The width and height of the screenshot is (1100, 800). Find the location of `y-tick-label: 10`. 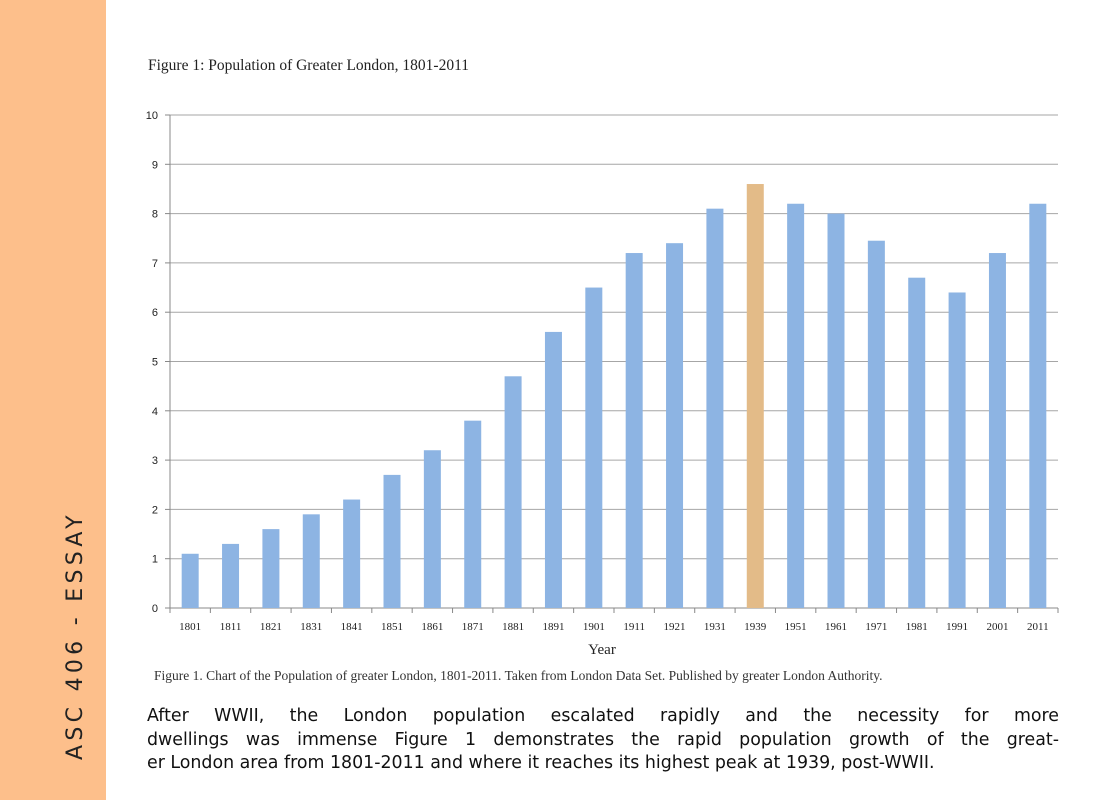

y-tick-label: 10 is located at coordinates (152, 116).